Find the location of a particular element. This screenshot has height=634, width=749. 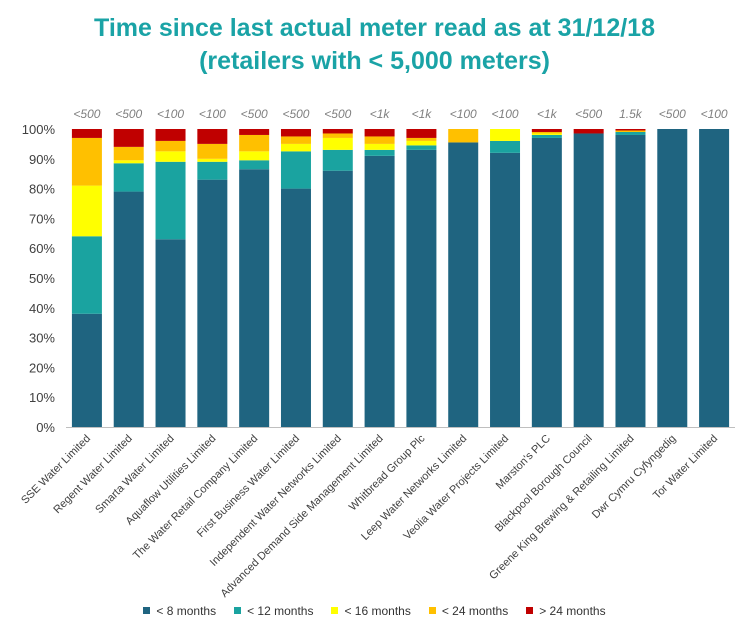

legend-item: > 24 months is located at coordinates (566, 611).